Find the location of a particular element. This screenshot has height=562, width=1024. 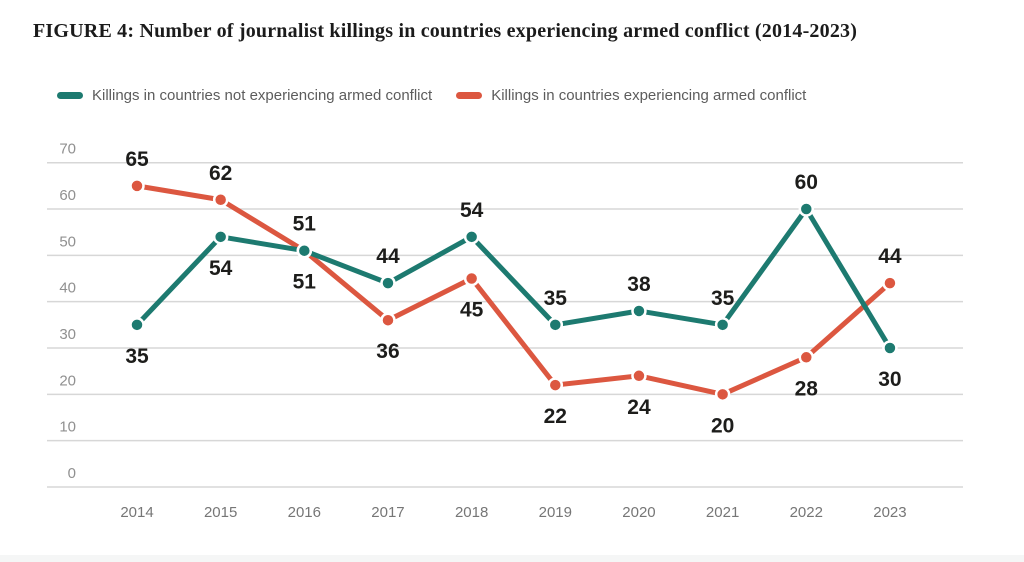

legend-swatch-teal is located at coordinates (70, 95).